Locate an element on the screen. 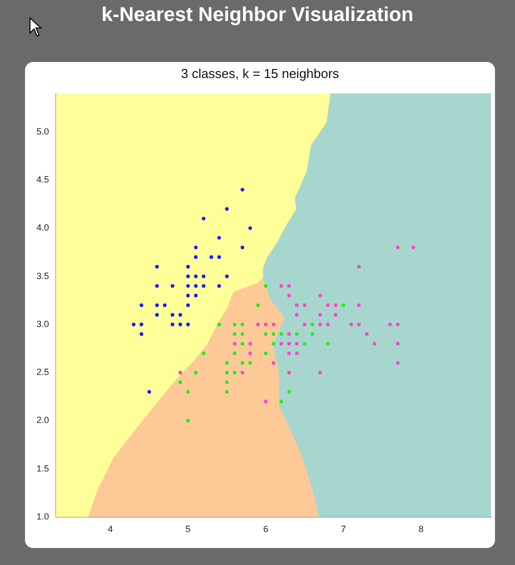 The height and width of the screenshot is (565, 515). x-tick-label: 8 is located at coordinates (421, 529).